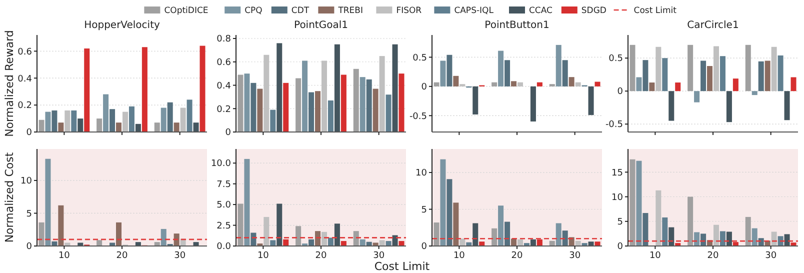  I want to click on legend-label: FISOR, so click(409, 11).